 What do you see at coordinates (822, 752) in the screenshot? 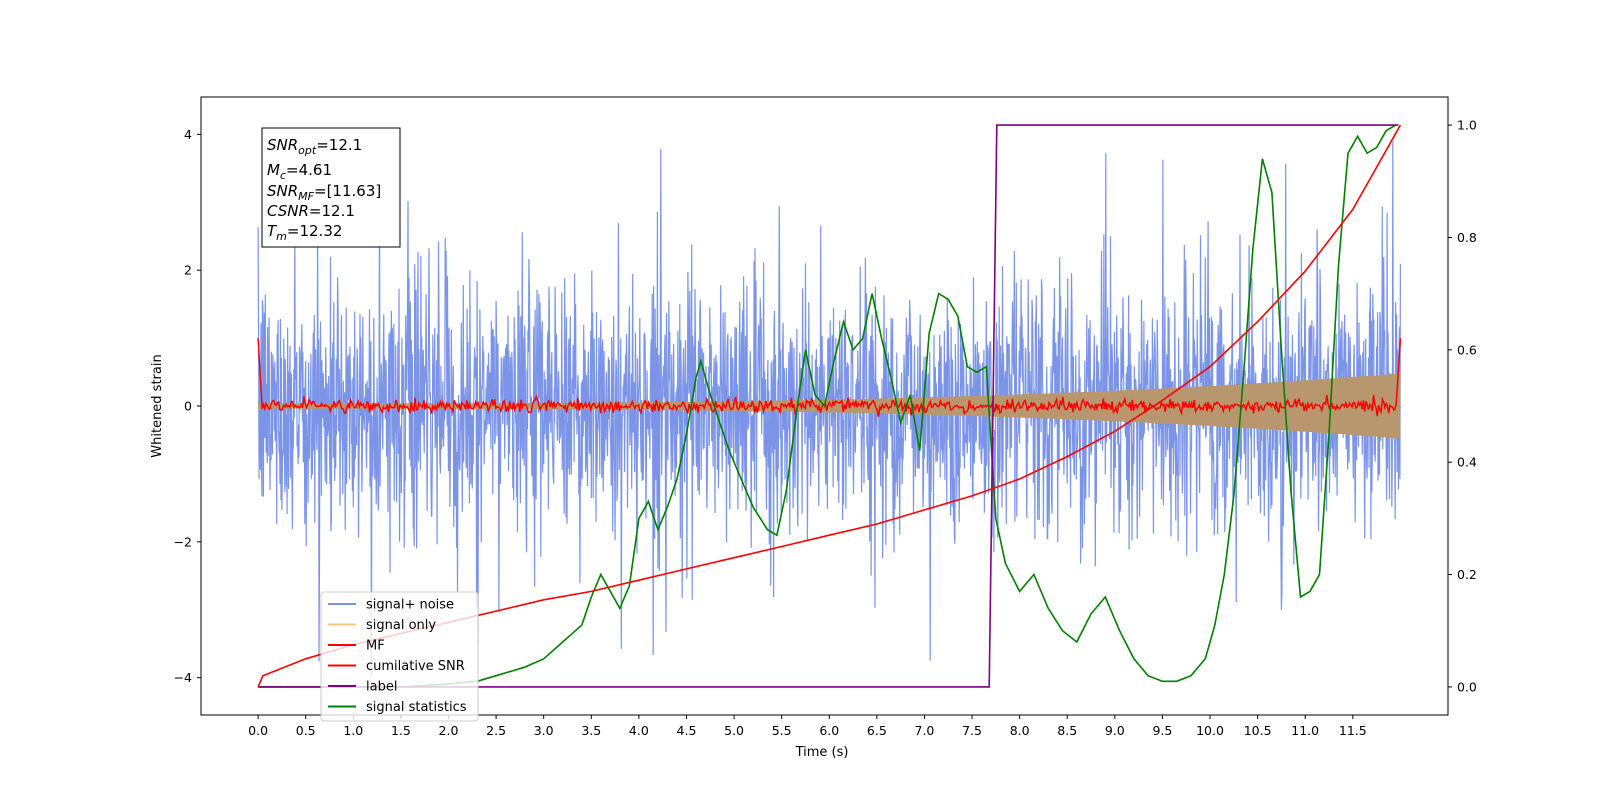
I see `x-axis-label: Time (s)` at bounding box center [822, 752].